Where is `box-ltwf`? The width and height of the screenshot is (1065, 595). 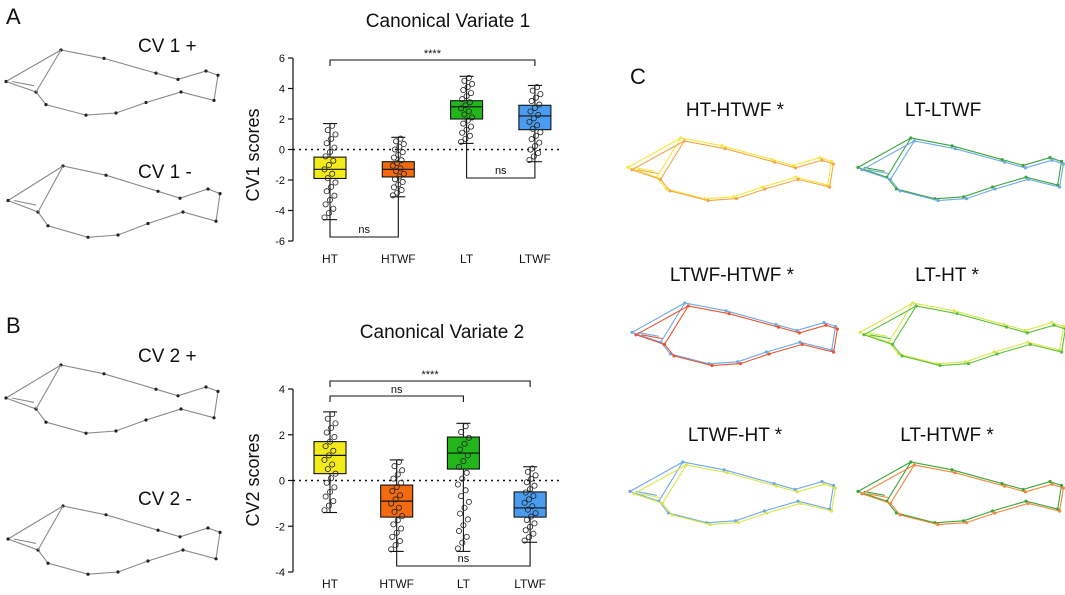 box-ltwf is located at coordinates (535, 123).